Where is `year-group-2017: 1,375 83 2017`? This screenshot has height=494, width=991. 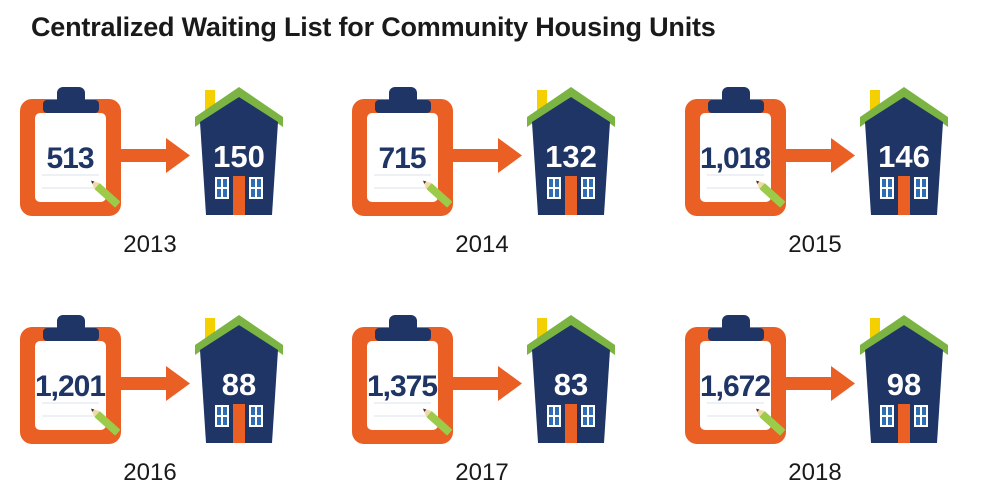
year-group-2017: 1,375 83 2017 is located at coordinates (483, 400).